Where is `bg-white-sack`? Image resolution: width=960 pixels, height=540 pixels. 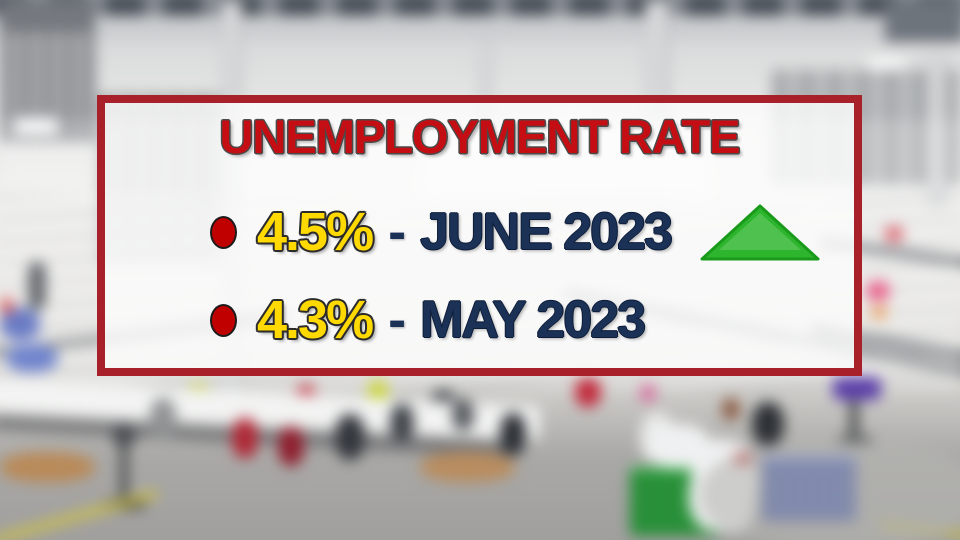 bg-white-sack is located at coordinates (679, 446).